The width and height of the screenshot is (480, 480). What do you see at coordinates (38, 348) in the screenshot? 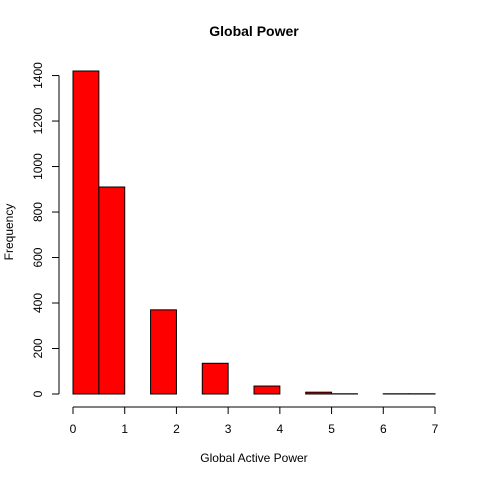
I see `y-tick-label-1: 200` at bounding box center [38, 348].